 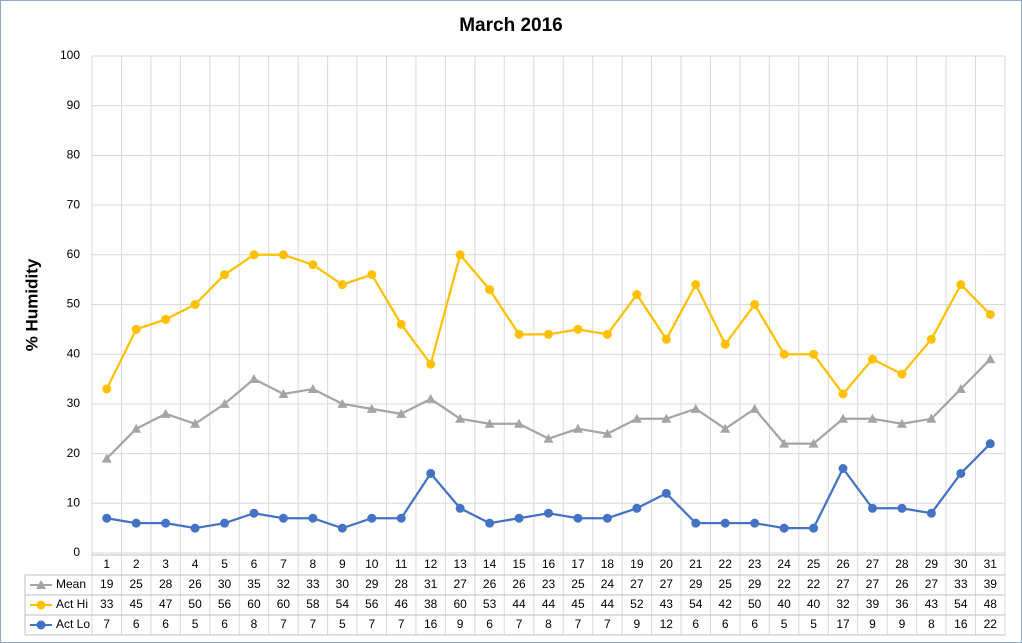 I want to click on legend-label: Act Hi, so click(x=72, y=604).